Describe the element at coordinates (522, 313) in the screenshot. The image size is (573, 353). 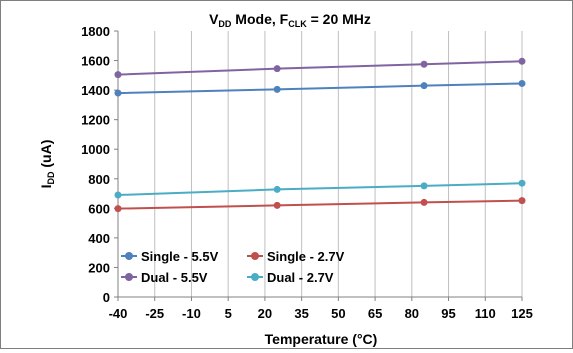
I see `x-tick-label: 125` at that location.